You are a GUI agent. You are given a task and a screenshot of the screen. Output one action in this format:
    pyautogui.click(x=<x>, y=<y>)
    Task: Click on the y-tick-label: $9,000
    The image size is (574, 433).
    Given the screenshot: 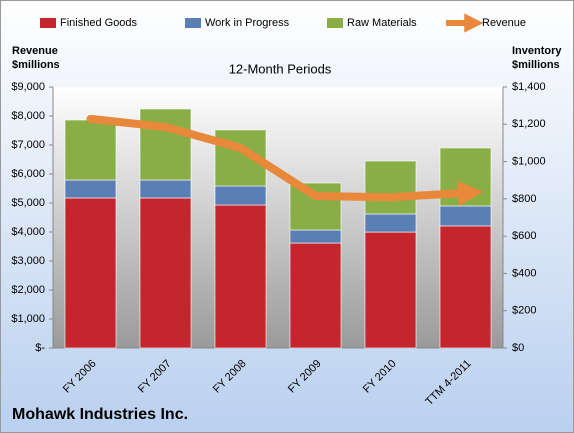 What is the action you would take?
    pyautogui.click(x=28, y=87)
    